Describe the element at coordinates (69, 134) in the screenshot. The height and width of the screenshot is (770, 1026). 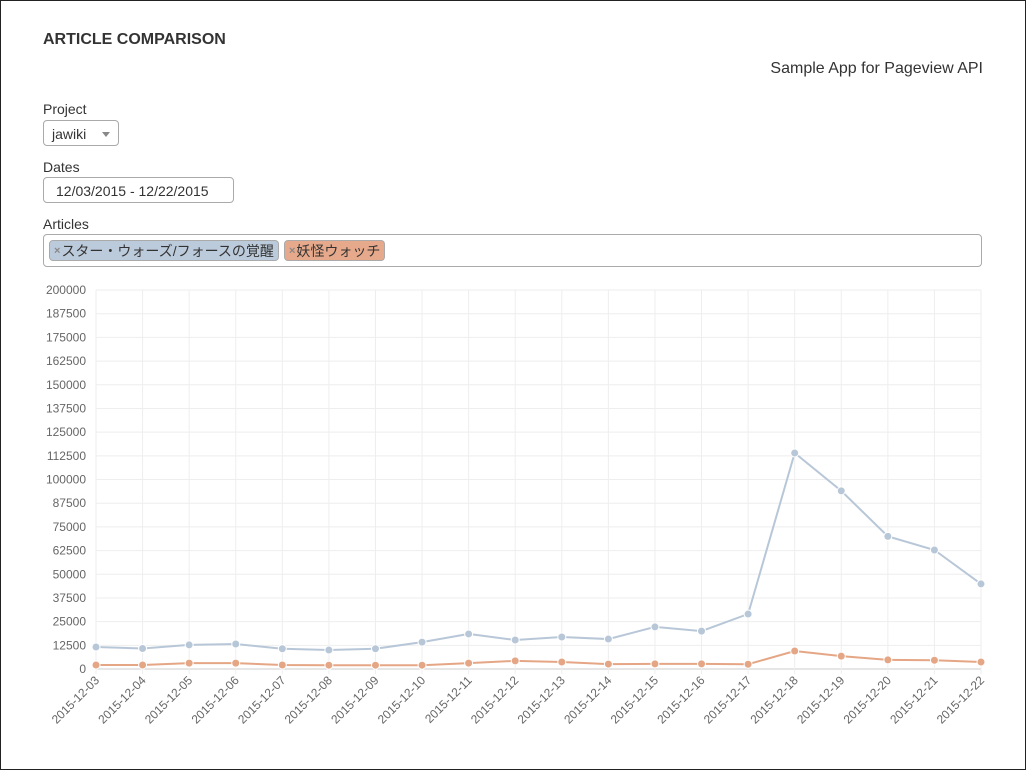
I see `project-value: jawiki` at that location.